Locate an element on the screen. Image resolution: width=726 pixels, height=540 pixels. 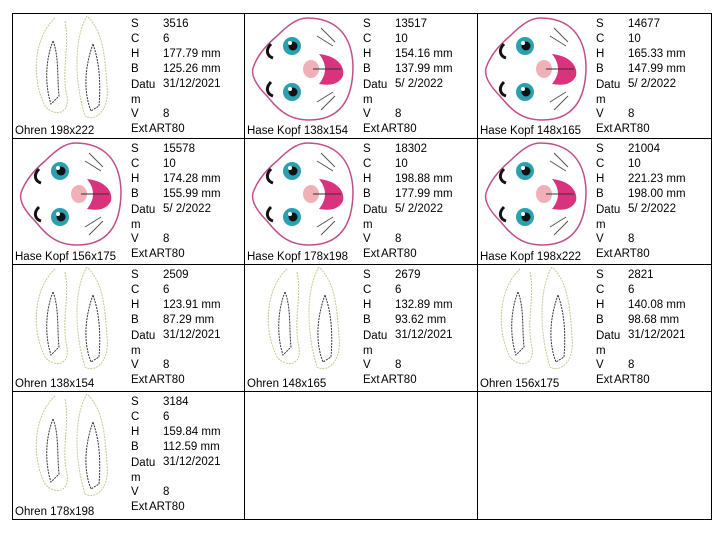
design-name: Hase Kopf 138x154 is located at coordinates (298, 131).